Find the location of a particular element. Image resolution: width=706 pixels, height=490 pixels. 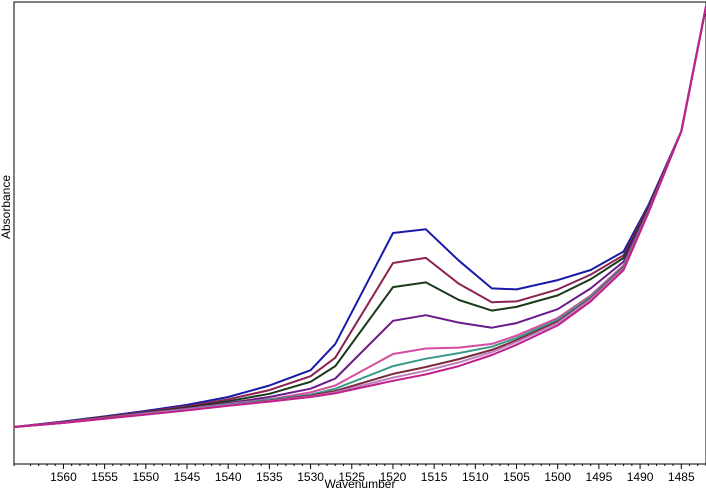

x-tick-label: 1545 is located at coordinates (187, 477).